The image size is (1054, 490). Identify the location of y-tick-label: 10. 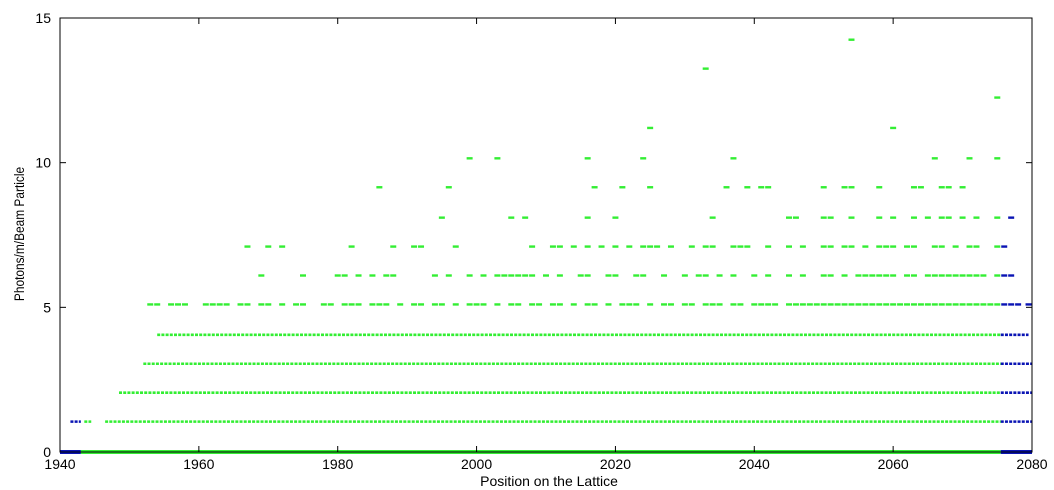
(43, 163).